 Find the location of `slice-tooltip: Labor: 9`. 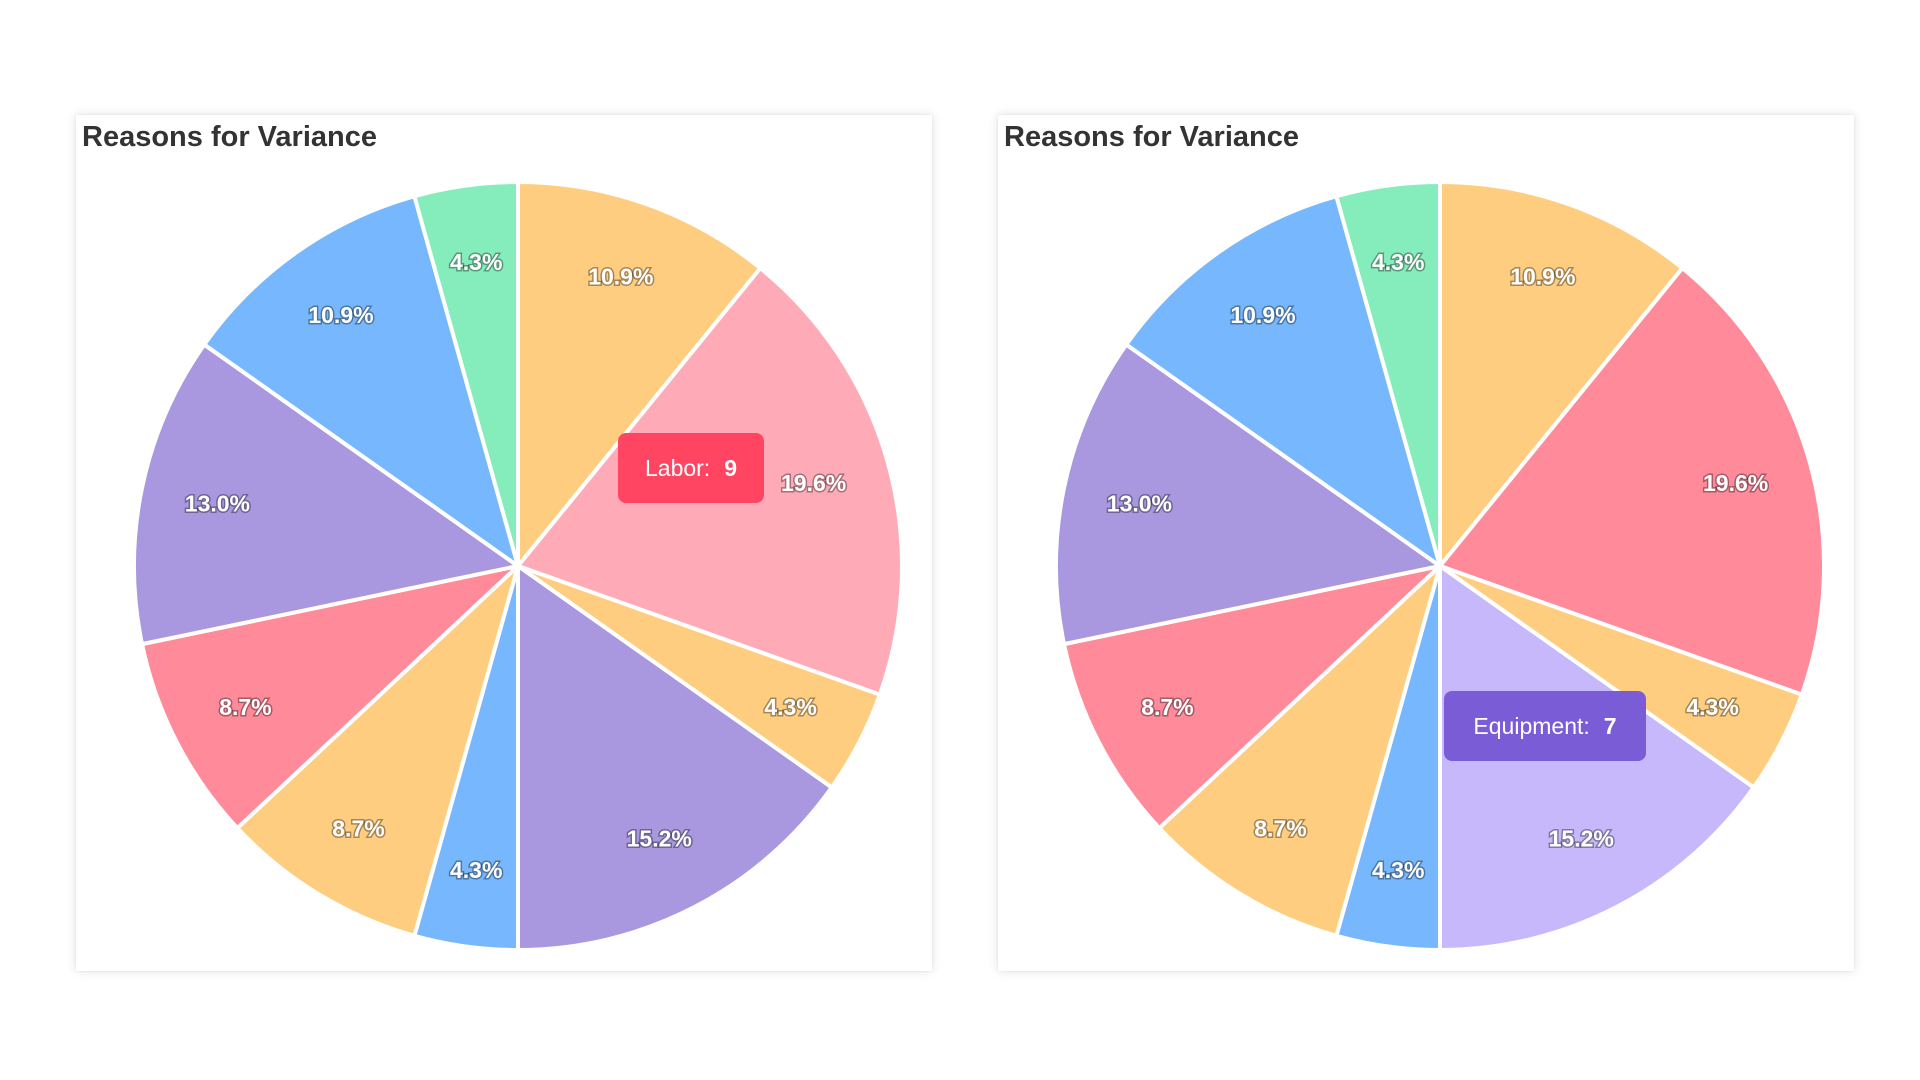

slice-tooltip: Labor: 9 is located at coordinates (691, 468).